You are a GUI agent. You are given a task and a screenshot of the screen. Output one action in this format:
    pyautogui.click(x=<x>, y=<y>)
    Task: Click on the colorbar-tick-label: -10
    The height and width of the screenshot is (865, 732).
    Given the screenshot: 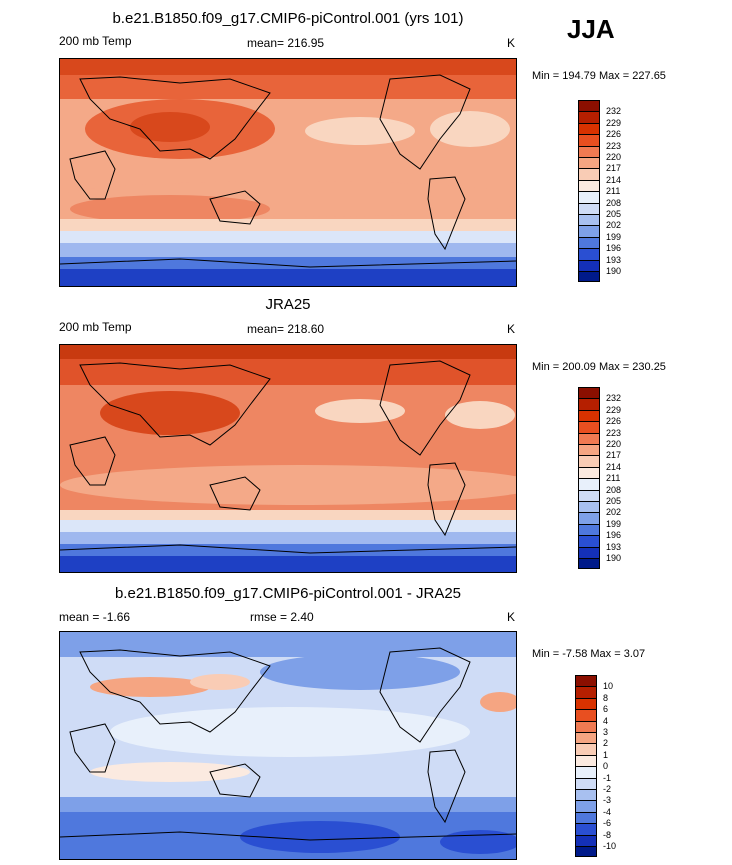 What is the action you would take?
    pyautogui.click(x=610, y=846)
    